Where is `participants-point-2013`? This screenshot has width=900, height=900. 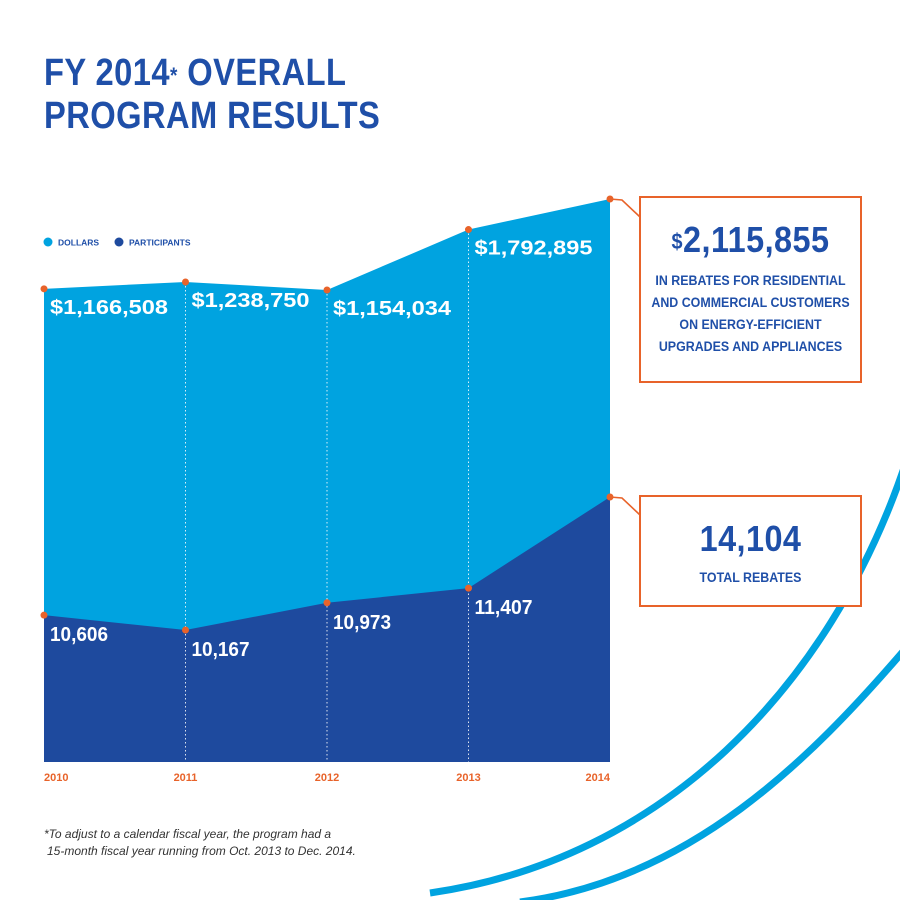
participants-point-2013 is located at coordinates (468, 588).